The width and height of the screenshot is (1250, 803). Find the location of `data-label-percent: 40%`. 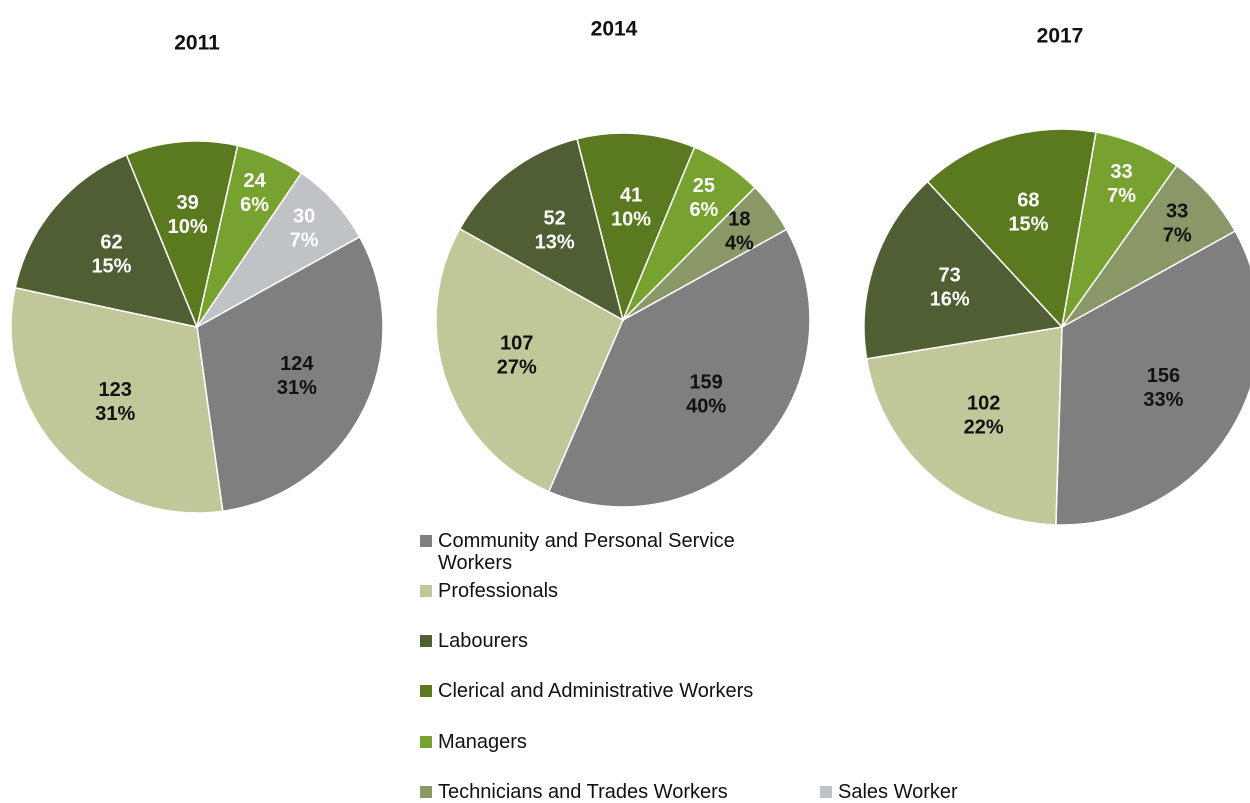

data-label-percent: 40% is located at coordinates (706, 407).